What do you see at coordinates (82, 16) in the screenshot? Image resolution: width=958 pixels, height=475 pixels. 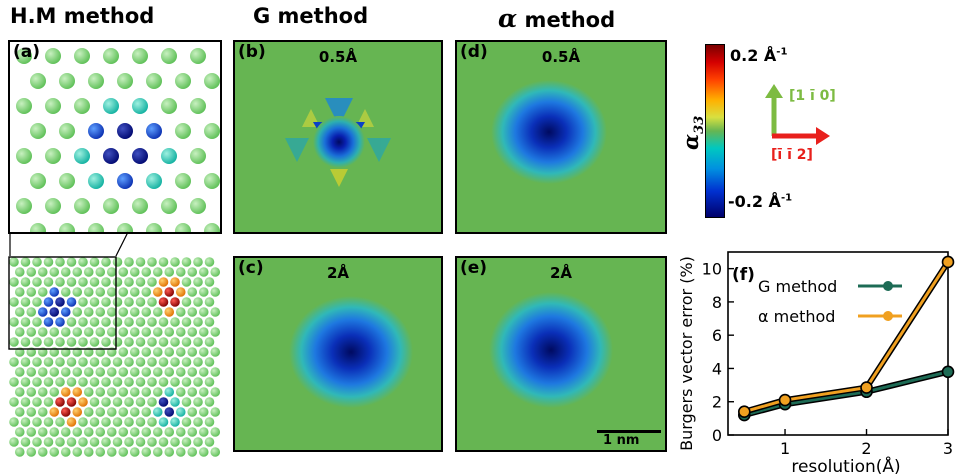 I see `hm-method-title: H.M method` at bounding box center [82, 16].